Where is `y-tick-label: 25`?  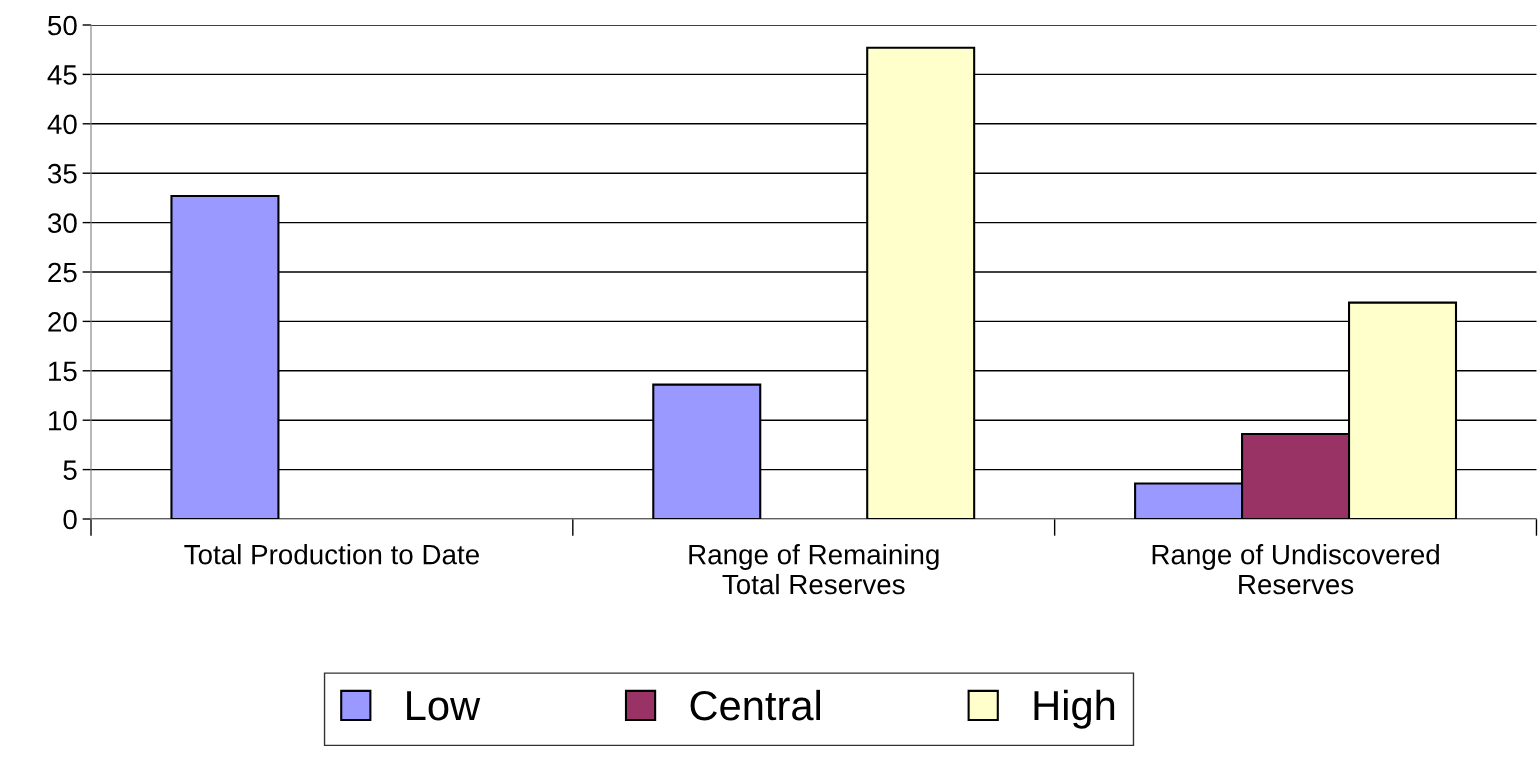
y-tick-label: 25 is located at coordinates (62, 272).